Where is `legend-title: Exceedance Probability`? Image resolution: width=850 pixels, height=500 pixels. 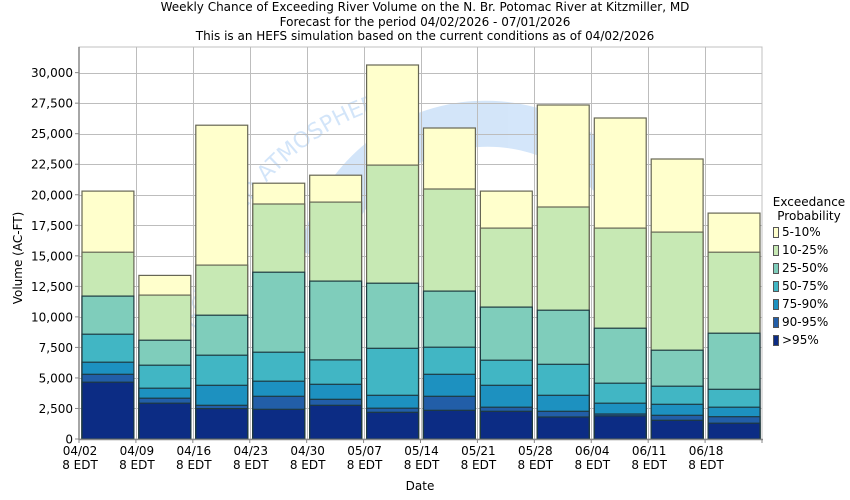 legend-title: Exceedance Probability is located at coordinates (809, 209).